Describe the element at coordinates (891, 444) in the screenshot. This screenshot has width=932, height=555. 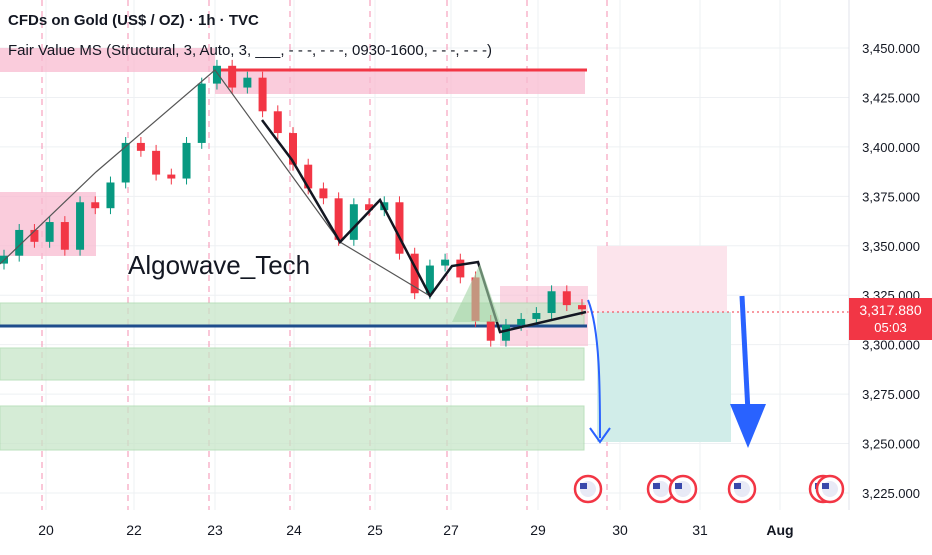
I see `y-tick-label: 3,250.000` at that location.